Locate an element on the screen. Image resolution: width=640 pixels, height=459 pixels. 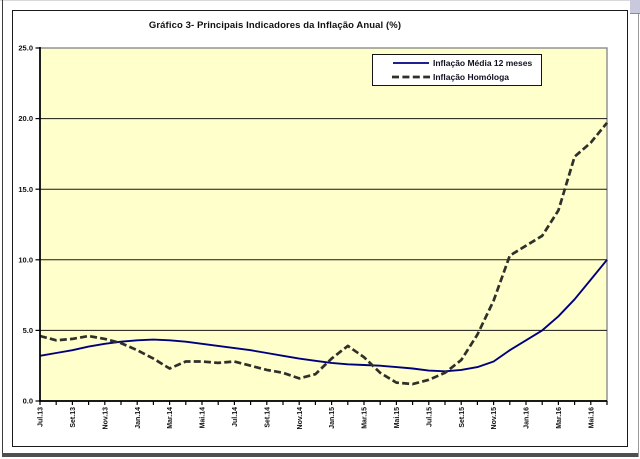
legend-label-media: Inflação Média 12 meses is located at coordinates (483, 63).